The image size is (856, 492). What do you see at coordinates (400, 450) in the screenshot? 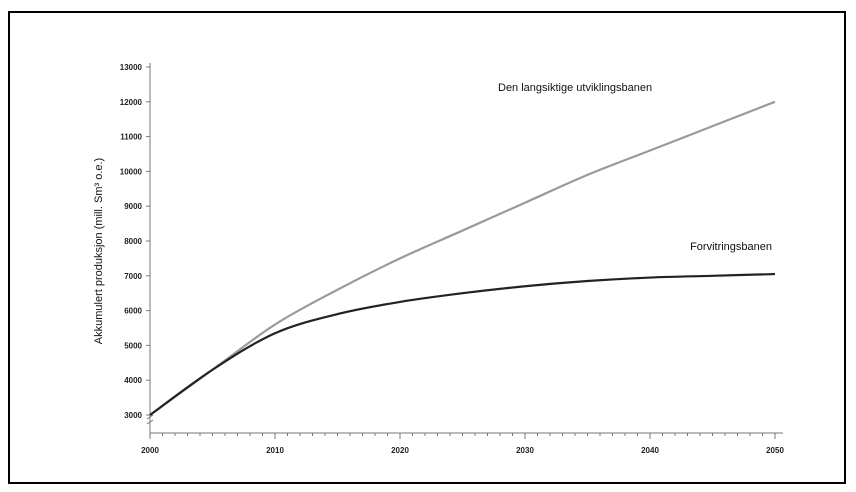
I see `x-tick-label: 2020` at bounding box center [400, 450].